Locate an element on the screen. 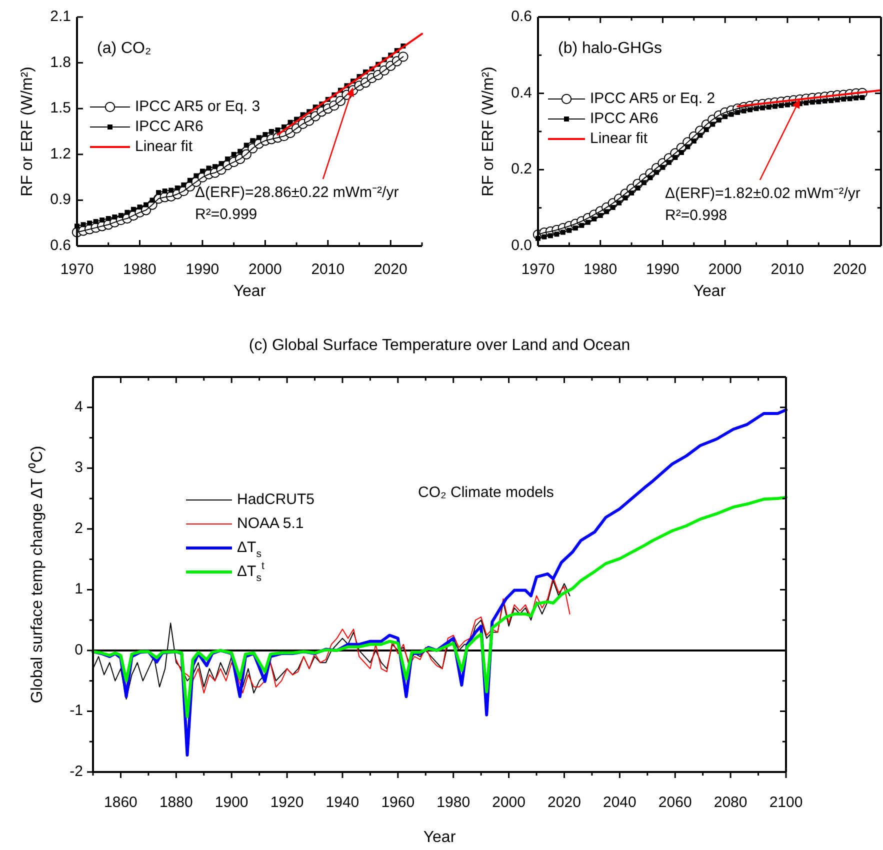 Image resolution: width=883 pixels, height=850 pixels. x-tick-label: 1900 is located at coordinates (231, 802).